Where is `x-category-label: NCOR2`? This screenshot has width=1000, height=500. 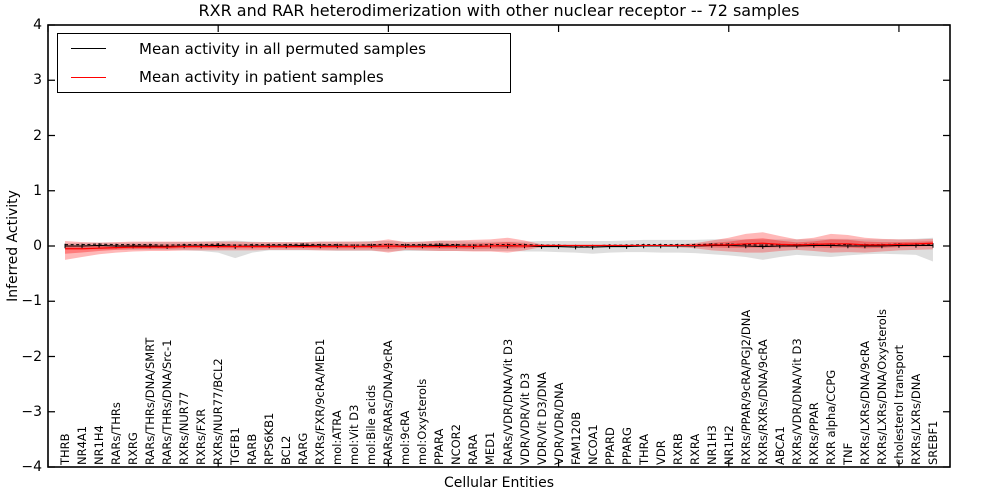
x-category-label: NCOR2 is located at coordinates (456, 444).